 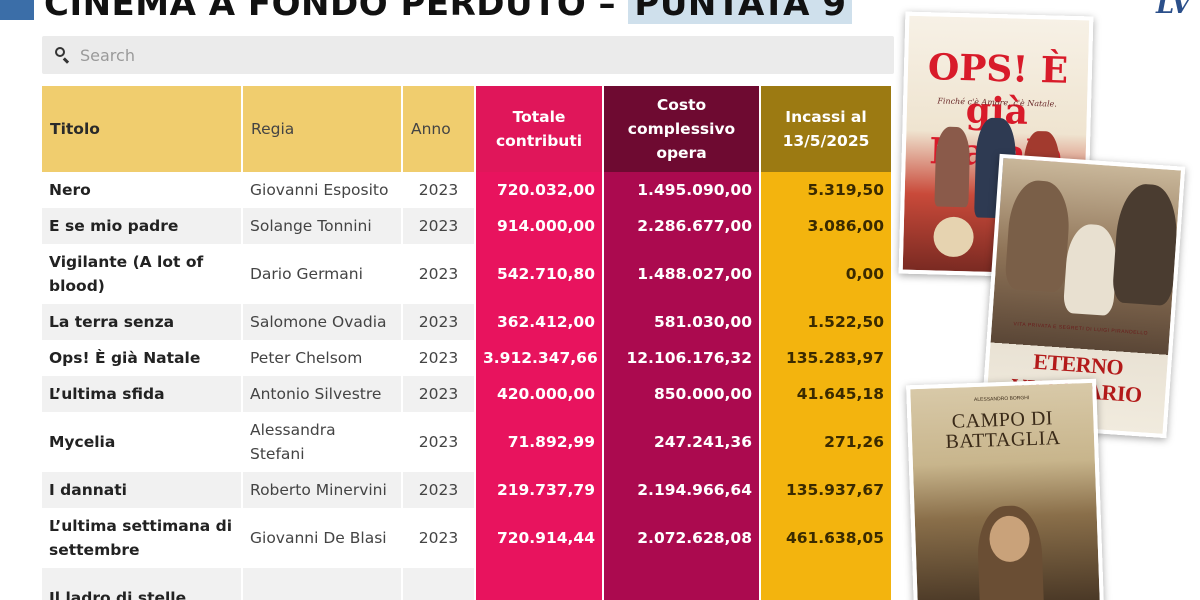 What do you see at coordinates (539, 442) in the screenshot?
I see `cell-contributions: 71.892,99` at bounding box center [539, 442].